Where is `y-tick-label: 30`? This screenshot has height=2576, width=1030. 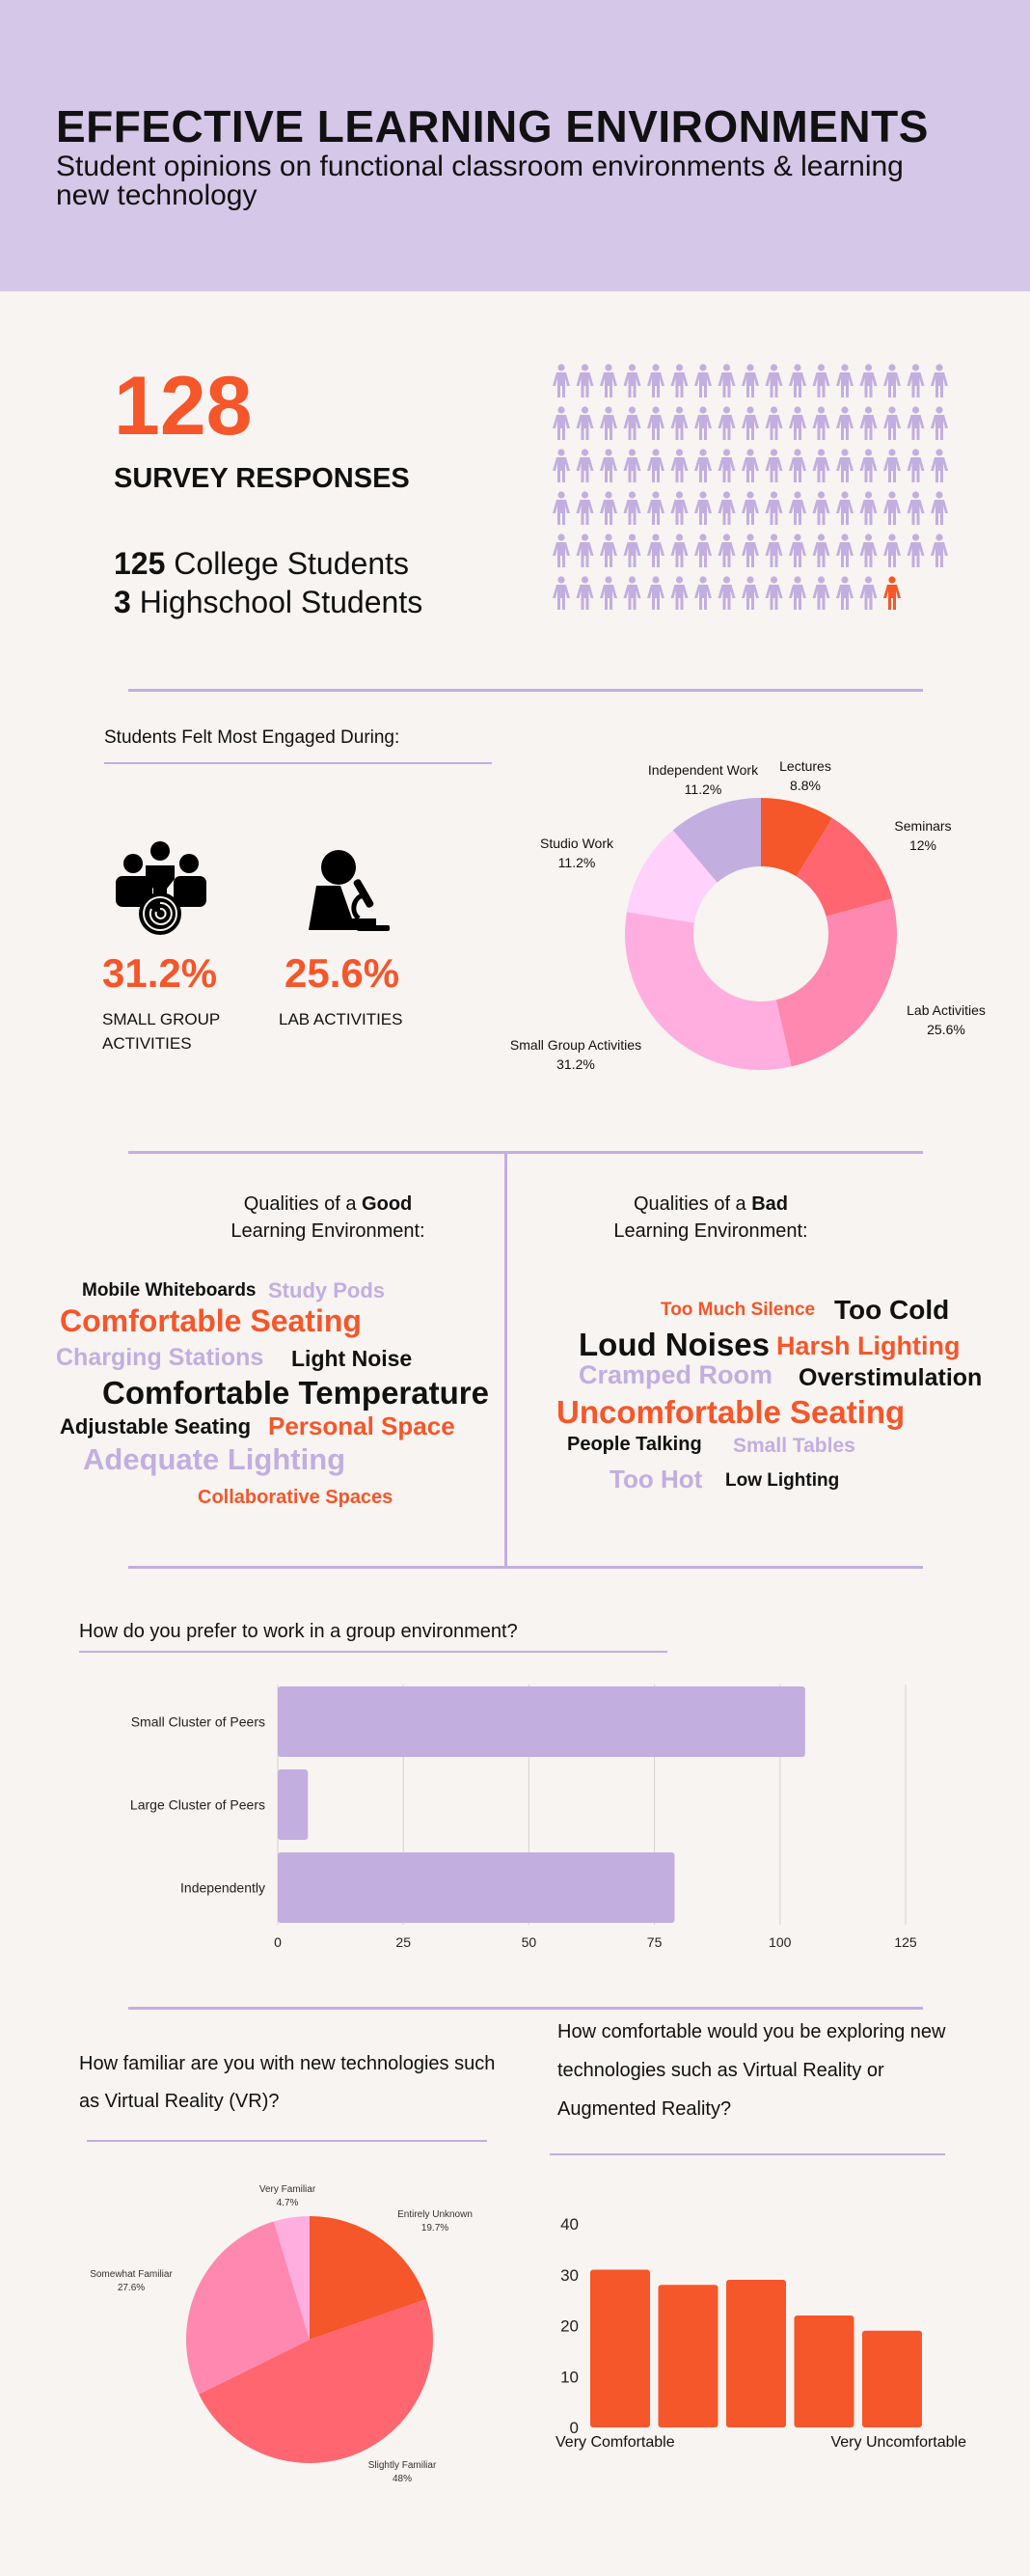 y-tick-label: 30 is located at coordinates (569, 2275).